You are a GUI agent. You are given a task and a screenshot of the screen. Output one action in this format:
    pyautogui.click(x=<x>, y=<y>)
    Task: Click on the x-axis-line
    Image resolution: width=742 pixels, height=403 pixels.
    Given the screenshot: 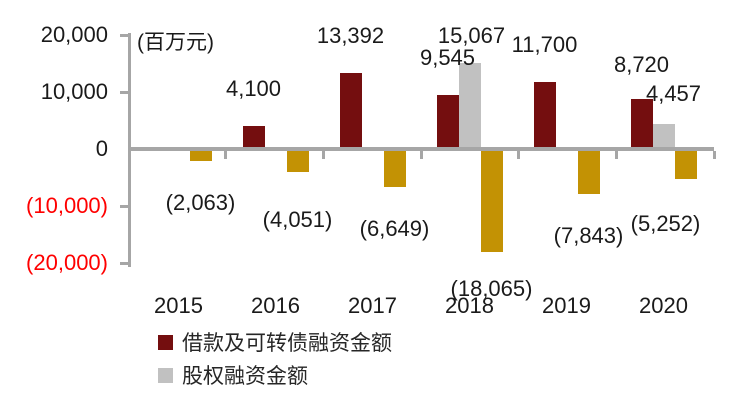 What is the action you would take?
    pyautogui.click(x=421, y=149)
    